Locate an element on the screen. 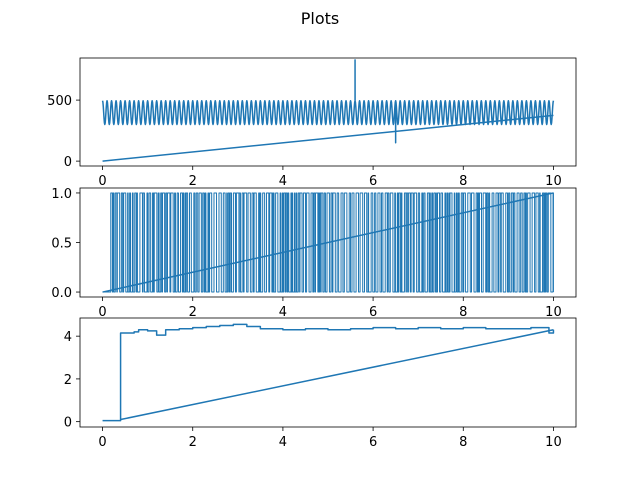 This screenshot has height=480, width=640. figure-title: Plots is located at coordinates (320, 18).